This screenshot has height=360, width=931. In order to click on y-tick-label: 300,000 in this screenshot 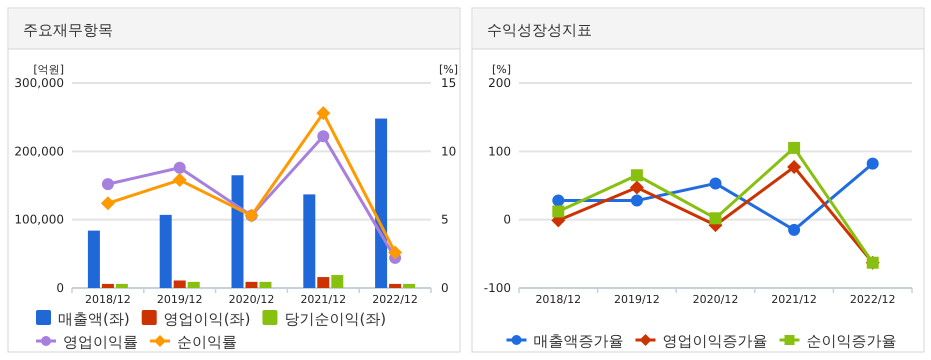, I will do `click(39, 83)`.